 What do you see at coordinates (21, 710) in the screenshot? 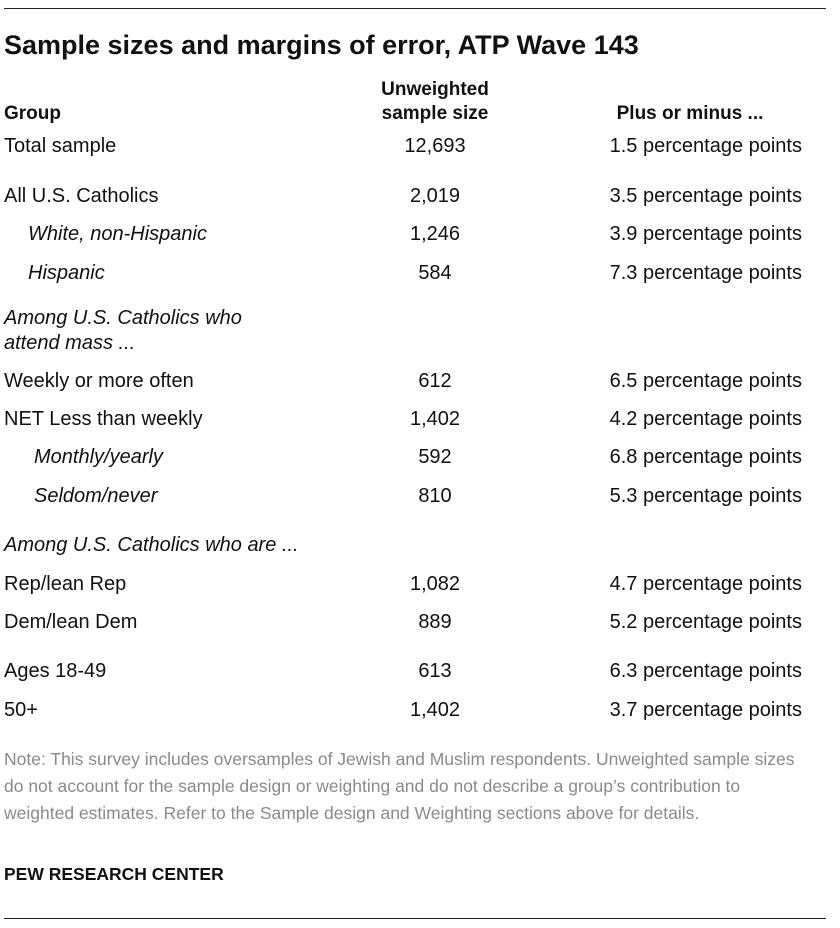
I see `row-label: 50+` at bounding box center [21, 710].